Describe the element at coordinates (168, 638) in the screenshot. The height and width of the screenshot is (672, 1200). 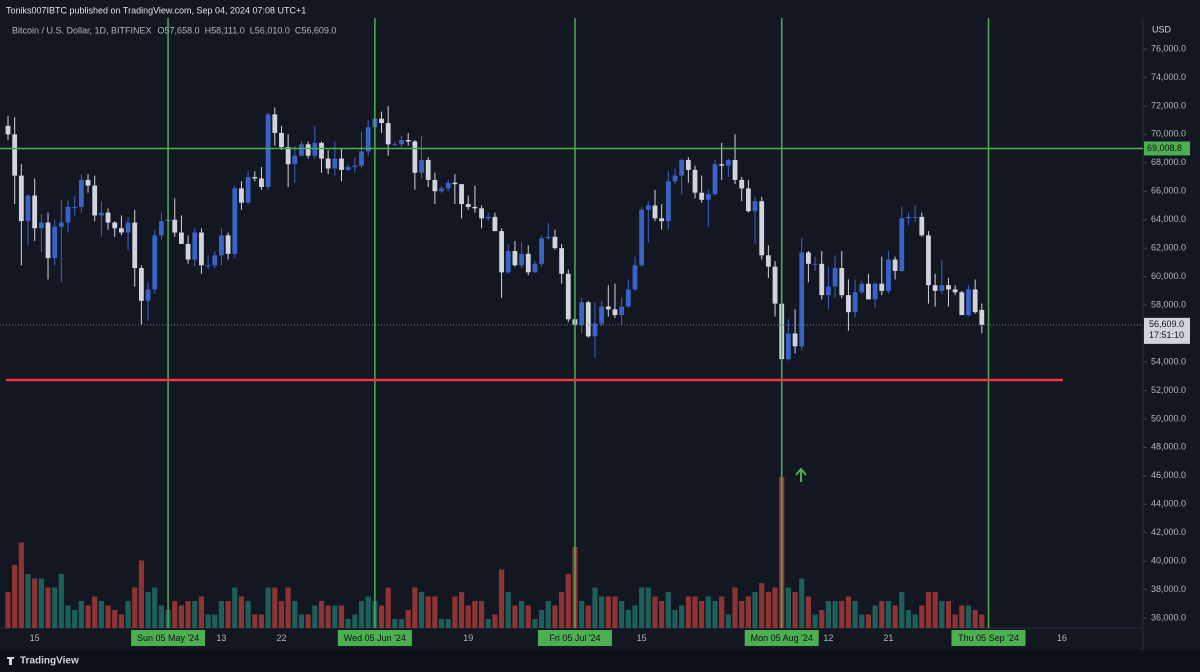
I see `x-tick-label: Sun 05 May '24` at that location.